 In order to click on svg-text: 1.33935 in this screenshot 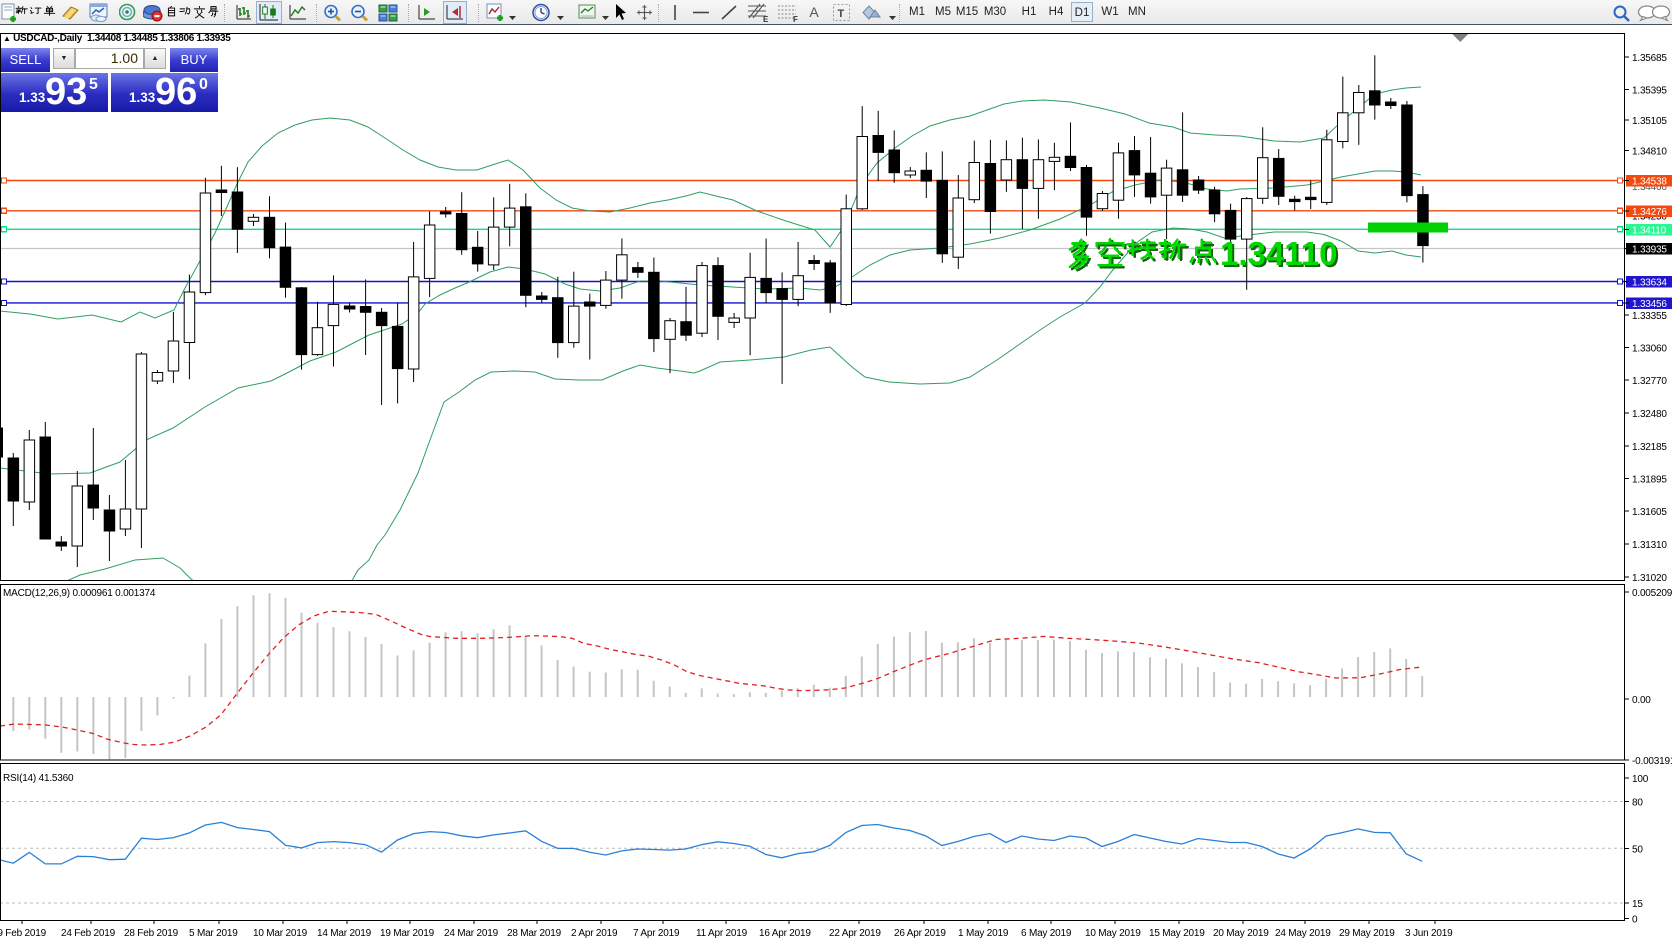, I will do `click(1649, 250)`.